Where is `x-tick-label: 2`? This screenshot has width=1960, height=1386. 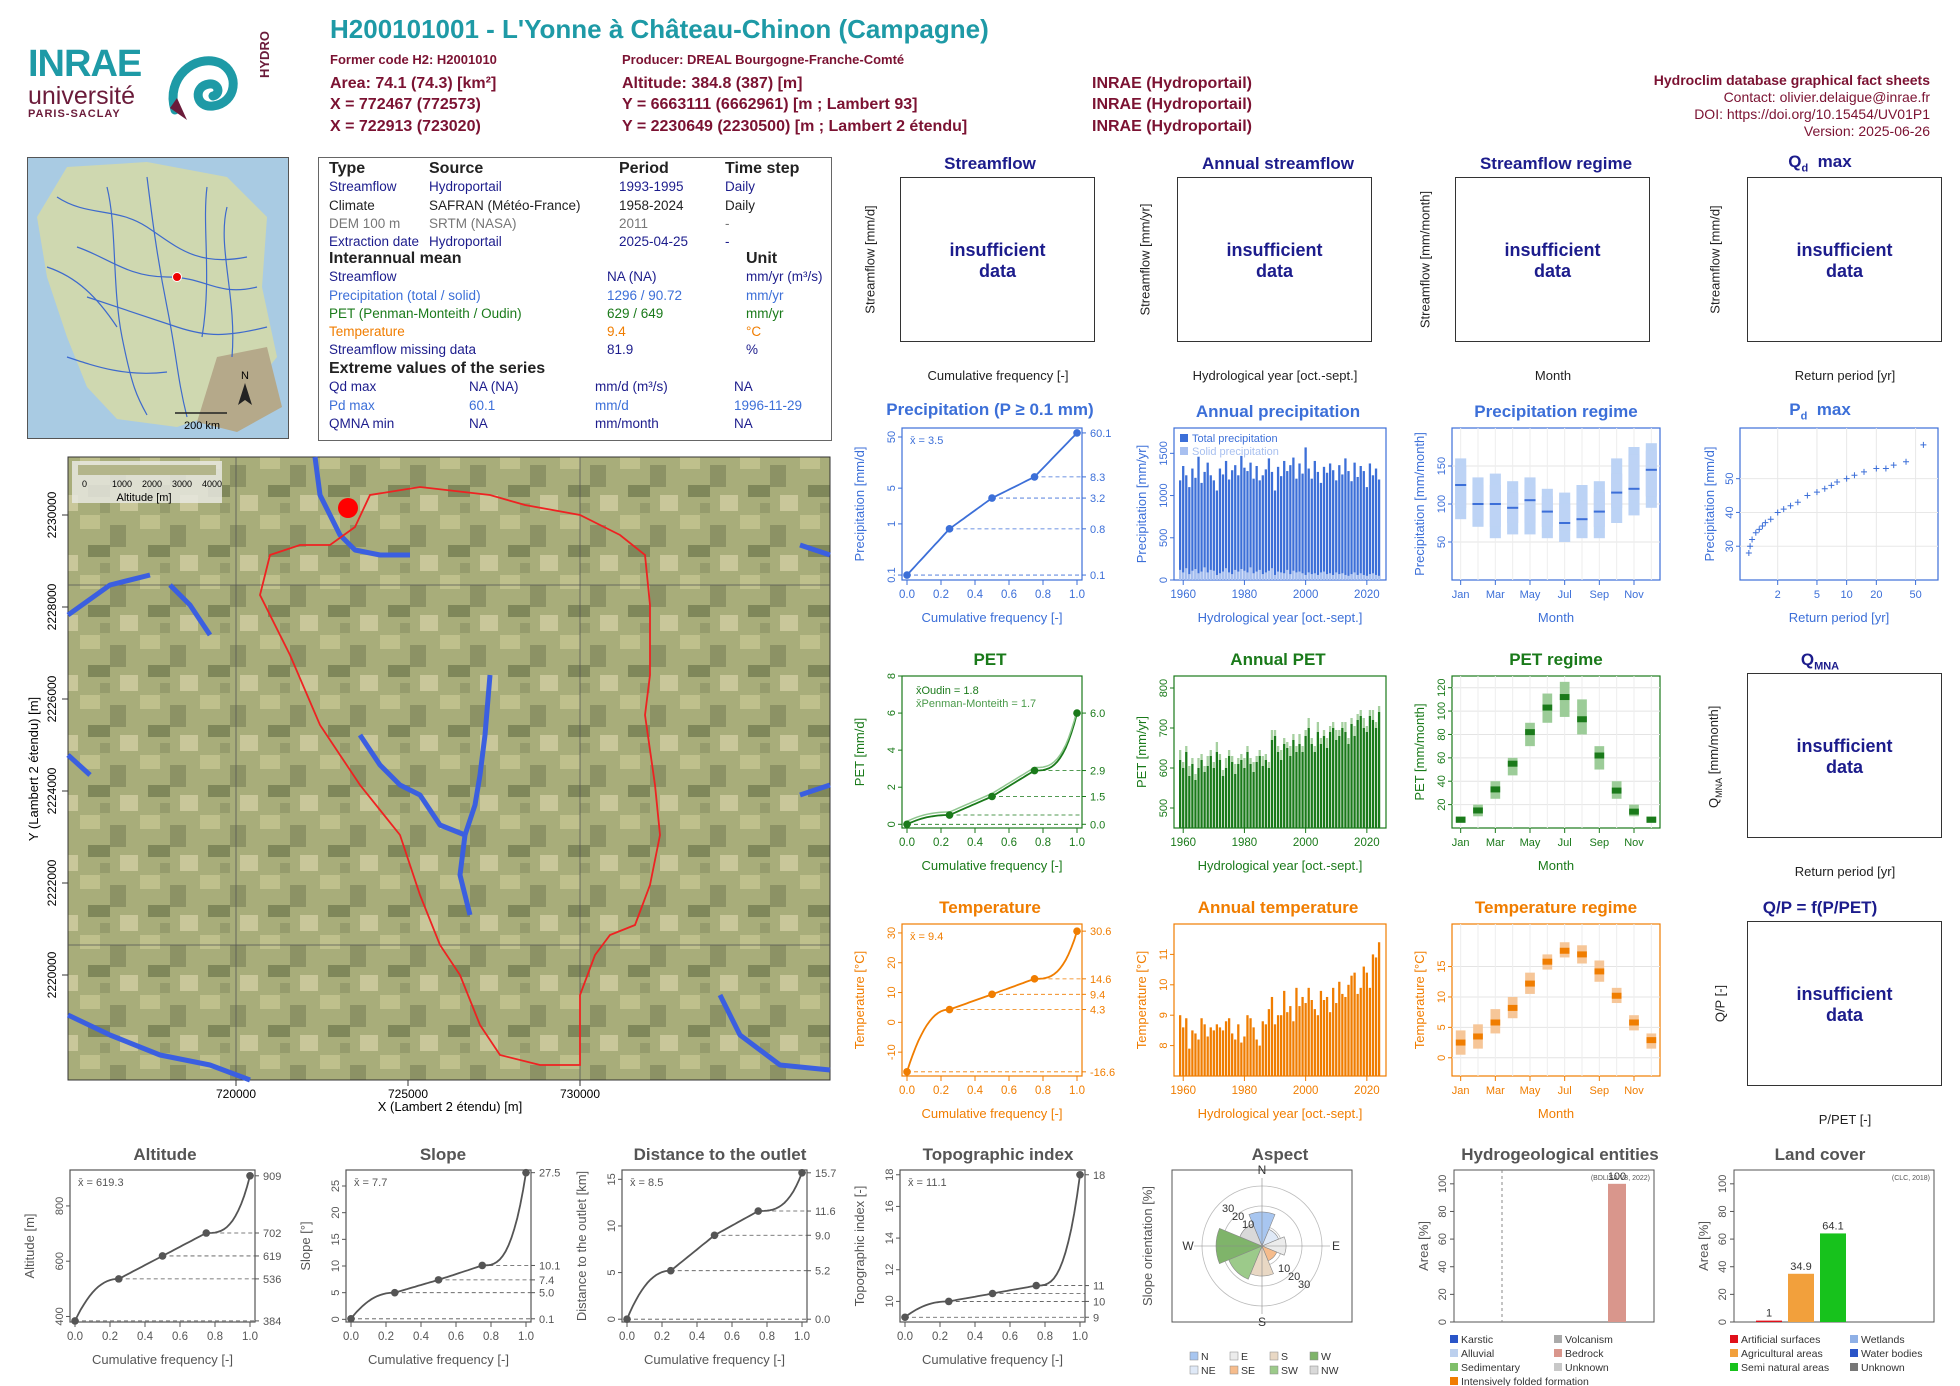
x-tick-label: 2 is located at coordinates (1778, 595).